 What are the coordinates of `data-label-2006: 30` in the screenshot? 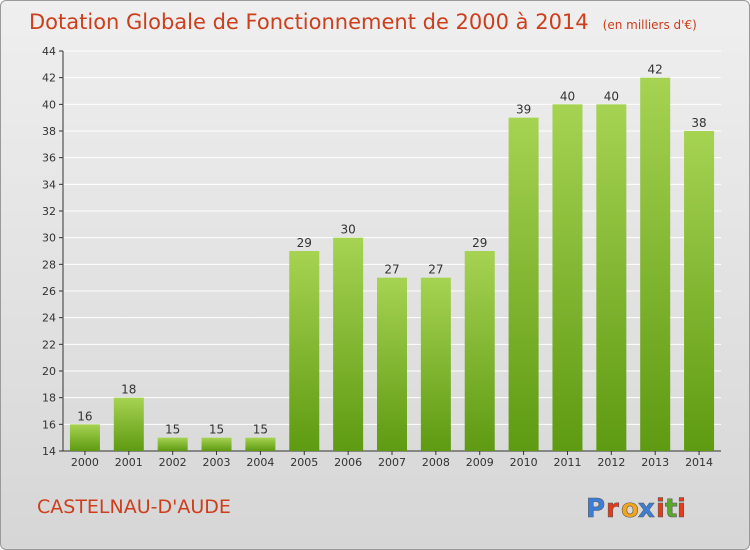 It's located at (347, 230).